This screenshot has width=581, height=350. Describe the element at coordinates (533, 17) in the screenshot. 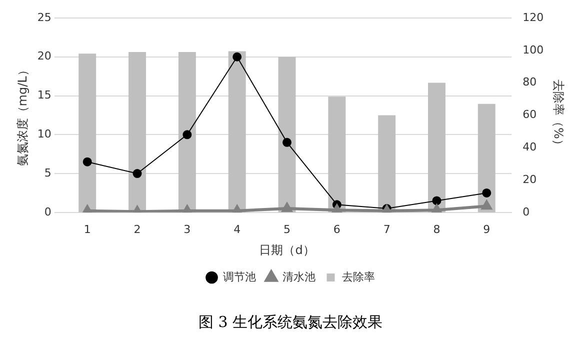

I see `y2-tick-label: 120` at that location.